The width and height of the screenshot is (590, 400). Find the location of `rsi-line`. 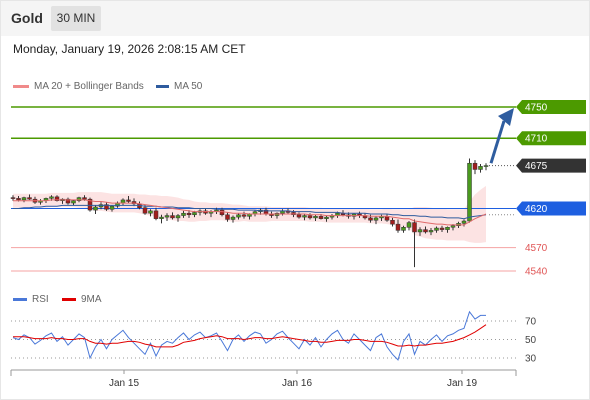

rsi-line is located at coordinates (249, 335).